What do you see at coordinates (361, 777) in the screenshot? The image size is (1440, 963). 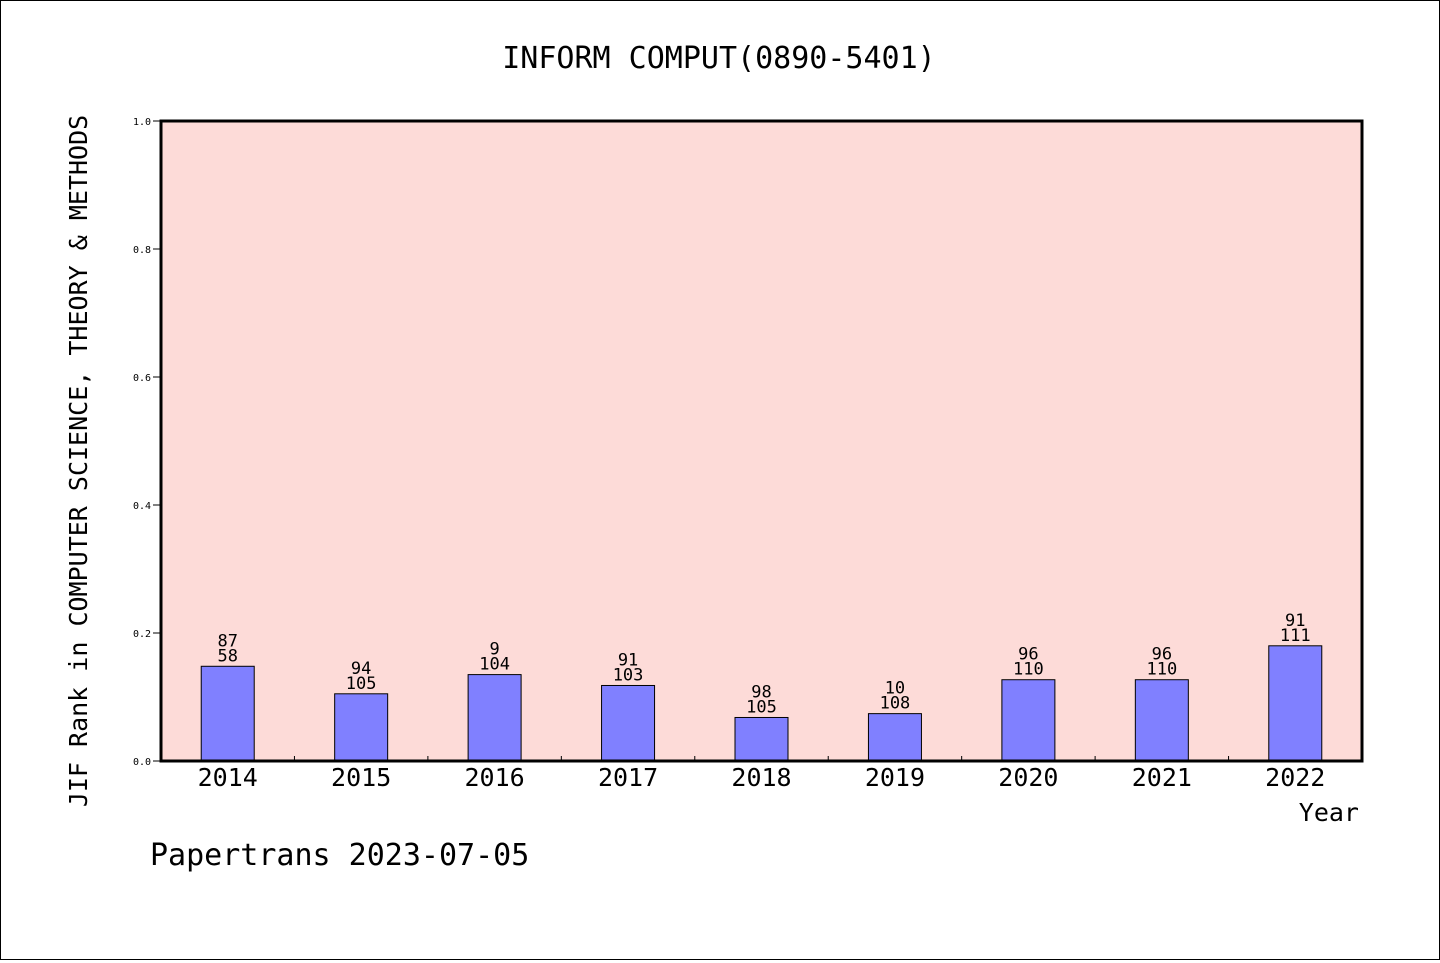 I see `x-tick-label: 2015` at bounding box center [361, 777].